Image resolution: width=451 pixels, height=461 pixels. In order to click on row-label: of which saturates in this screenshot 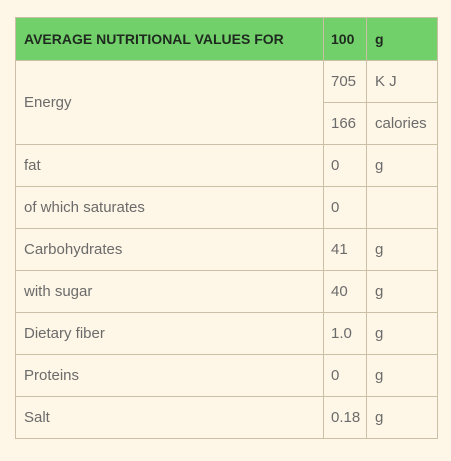, I will do `click(169, 207)`.